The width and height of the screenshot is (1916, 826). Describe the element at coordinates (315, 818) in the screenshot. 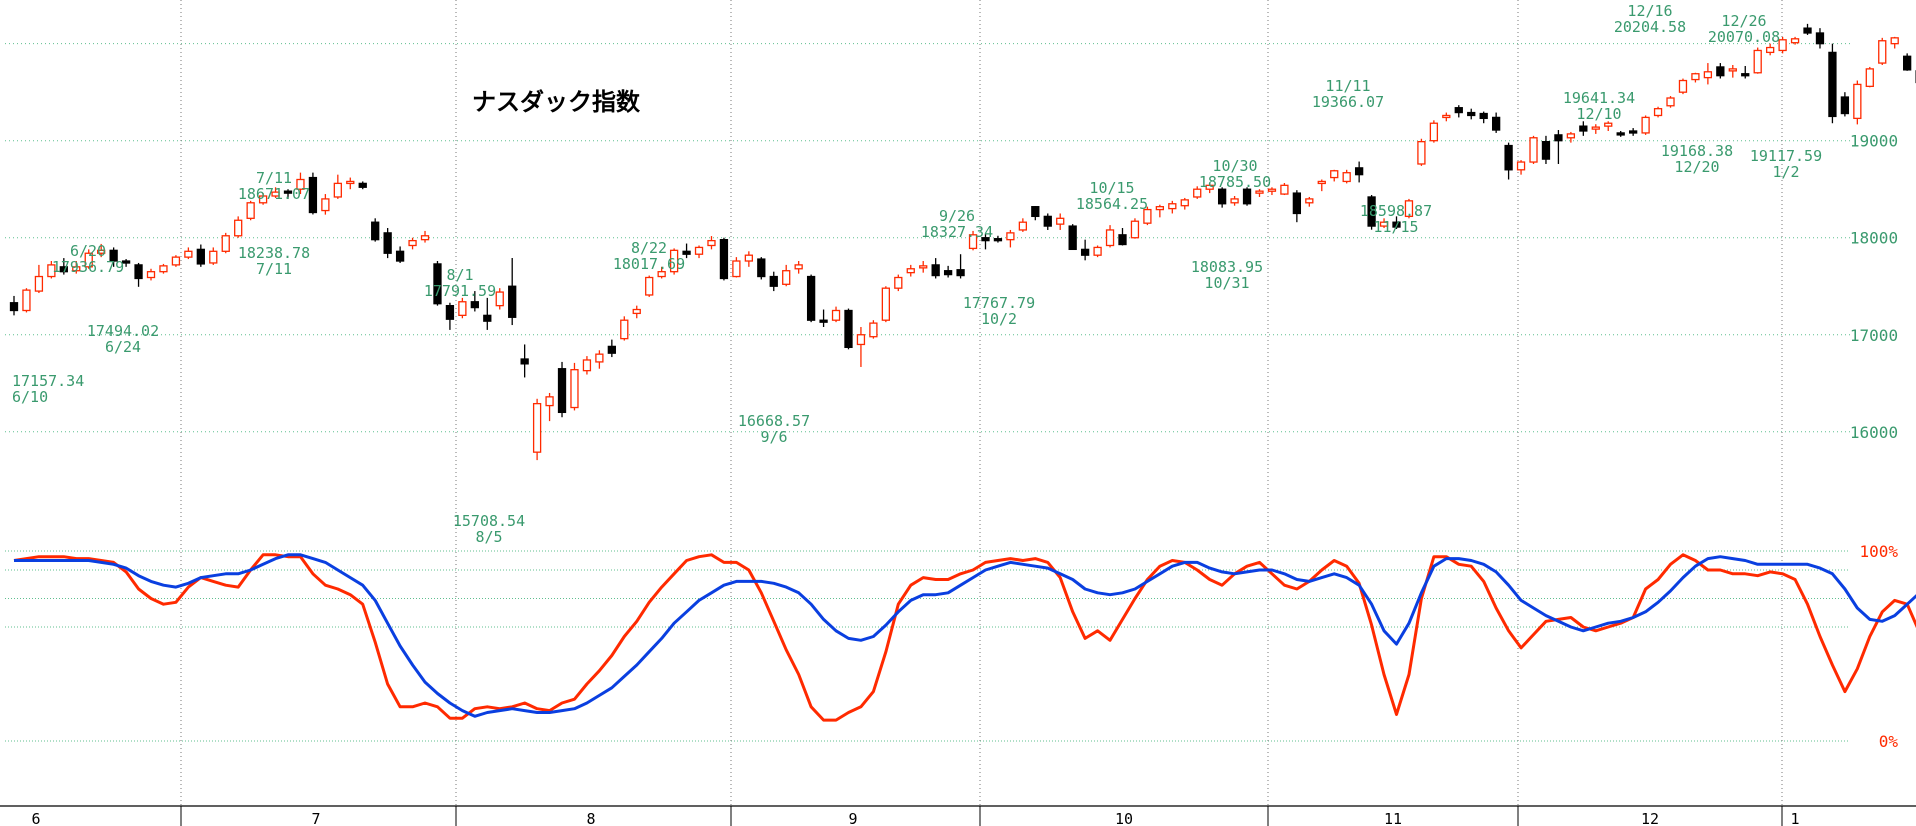

I see `x-tick-label: 7` at that location.